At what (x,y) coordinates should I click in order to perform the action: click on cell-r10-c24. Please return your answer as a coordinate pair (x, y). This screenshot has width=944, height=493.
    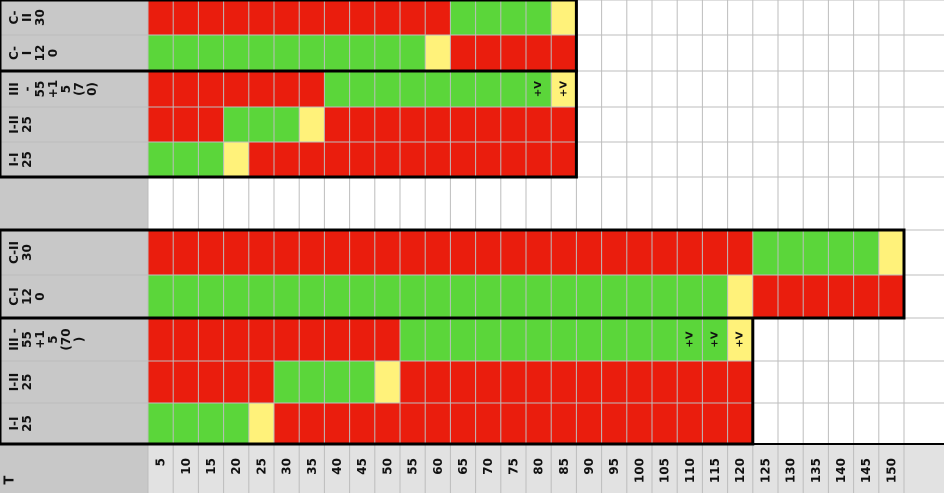
    Looking at the image, I should click on (765, 423).